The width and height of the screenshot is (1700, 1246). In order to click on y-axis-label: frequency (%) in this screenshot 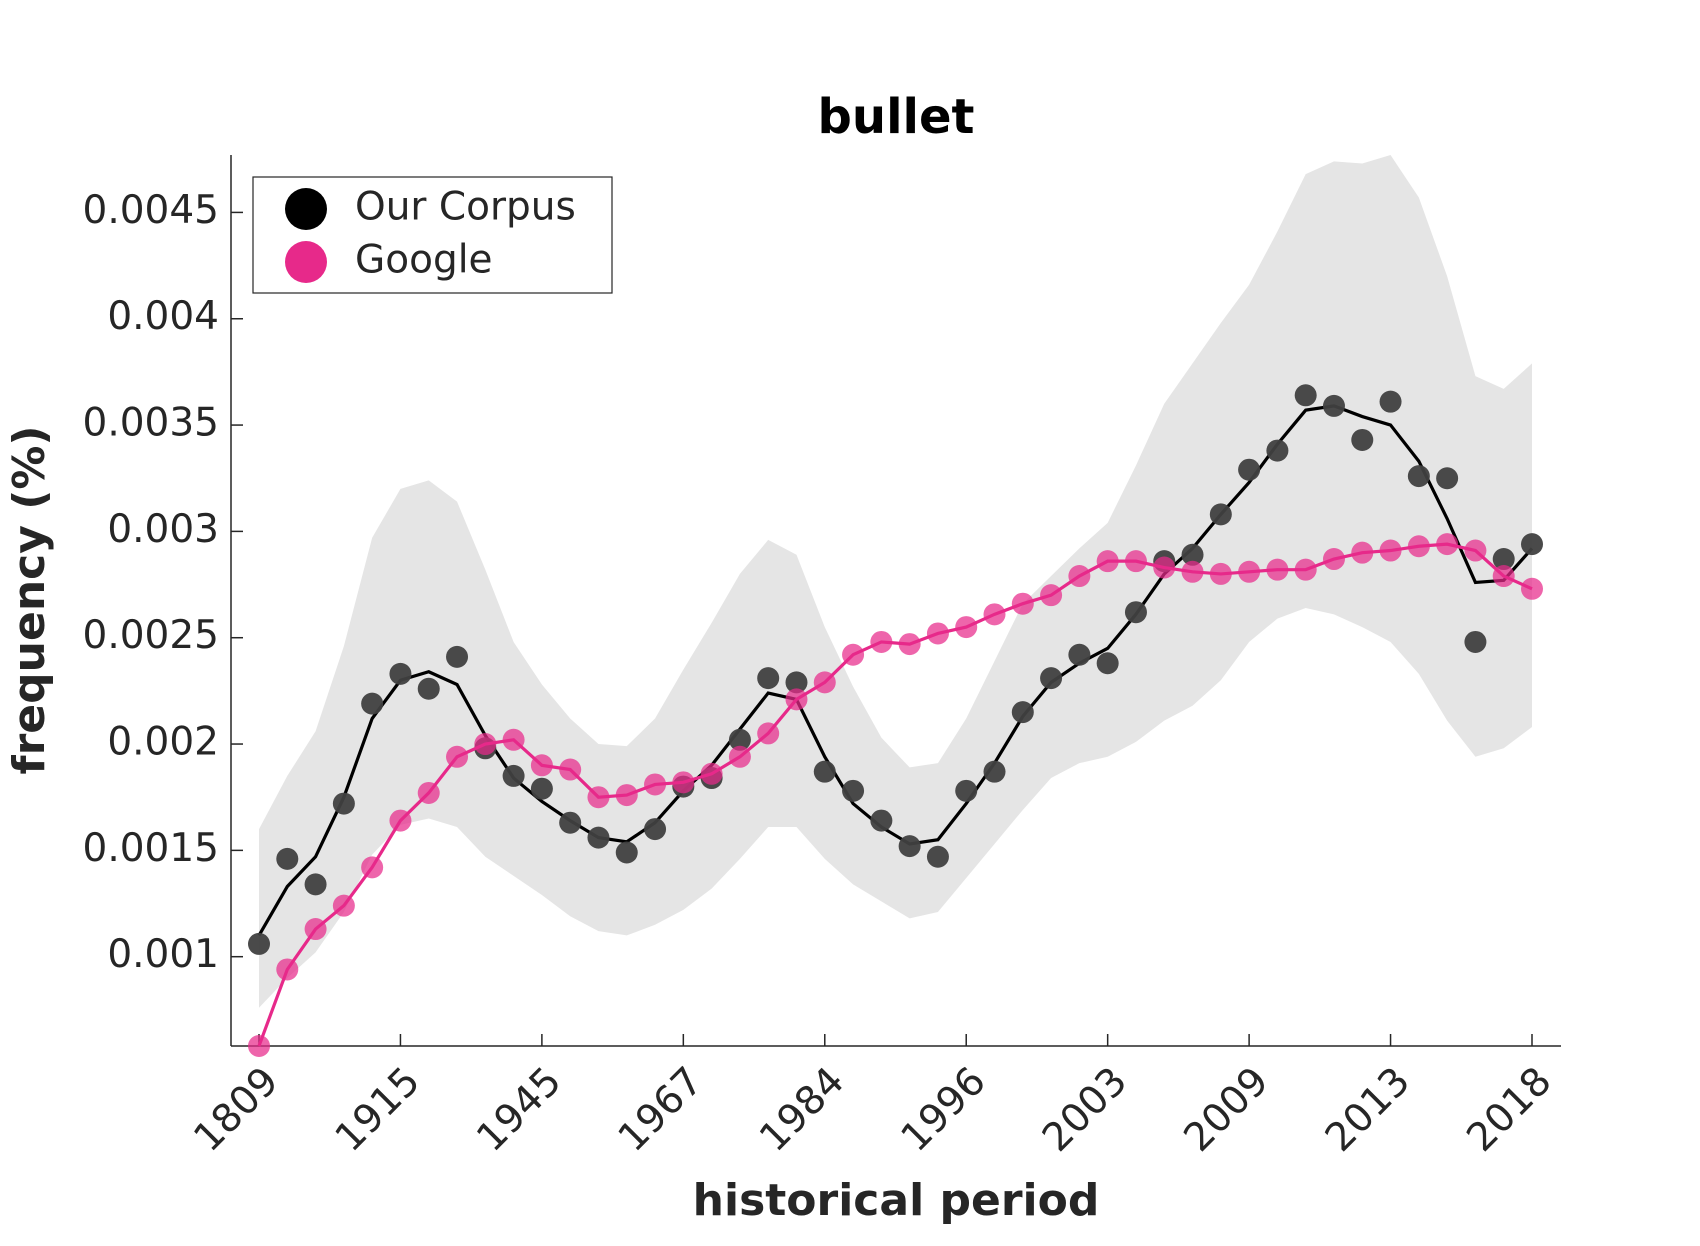, I will do `click(29, 599)`.